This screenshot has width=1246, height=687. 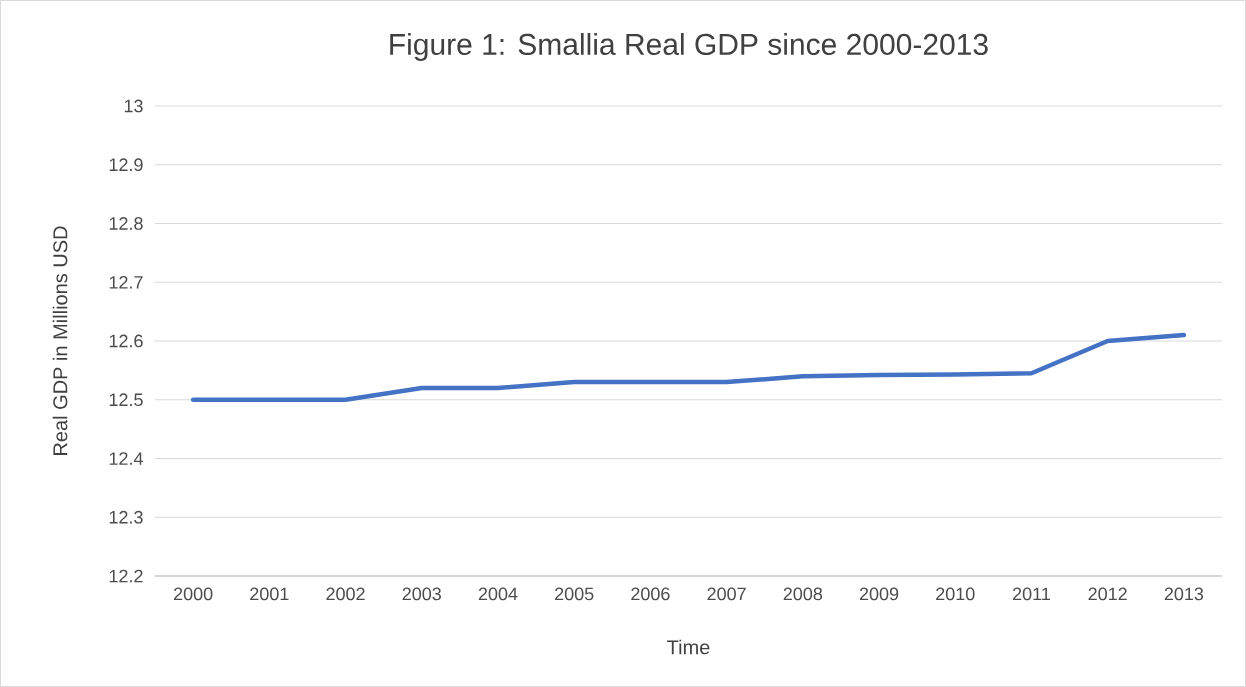 I want to click on y-tick-label: 12.3, so click(x=126, y=517).